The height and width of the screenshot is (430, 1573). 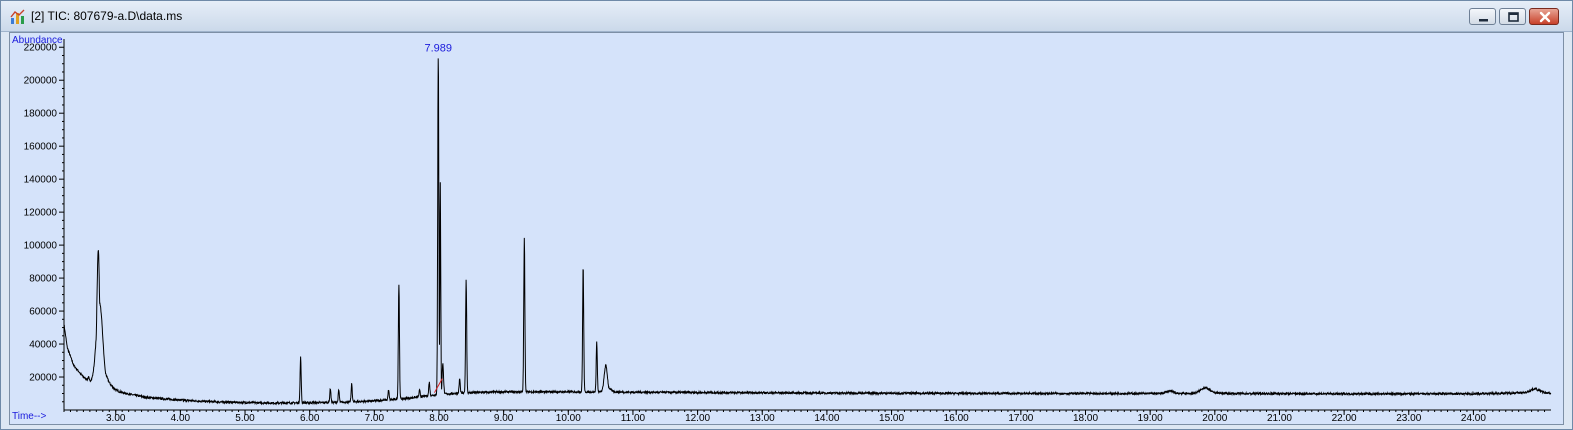 What do you see at coordinates (1214, 418) in the screenshot?
I see `x-tick-label: 20.00` at bounding box center [1214, 418].